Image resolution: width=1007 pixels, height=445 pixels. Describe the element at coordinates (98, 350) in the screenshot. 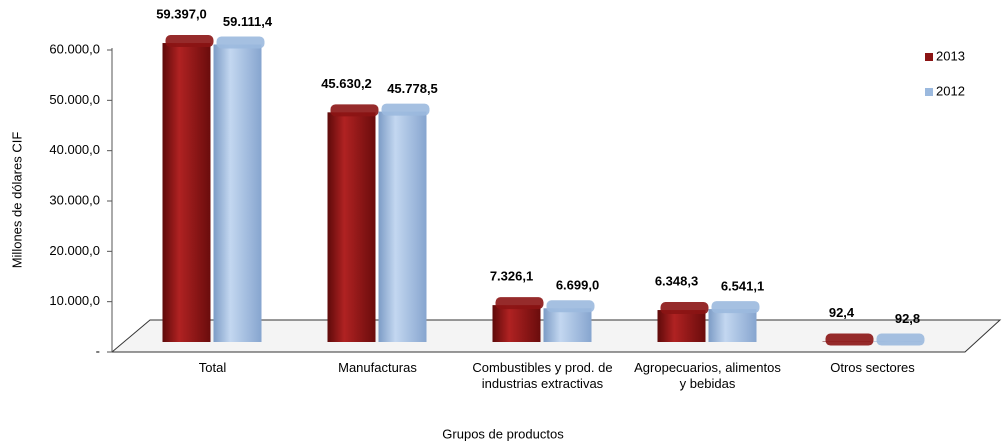

I see `y-tick-label: -` at that location.